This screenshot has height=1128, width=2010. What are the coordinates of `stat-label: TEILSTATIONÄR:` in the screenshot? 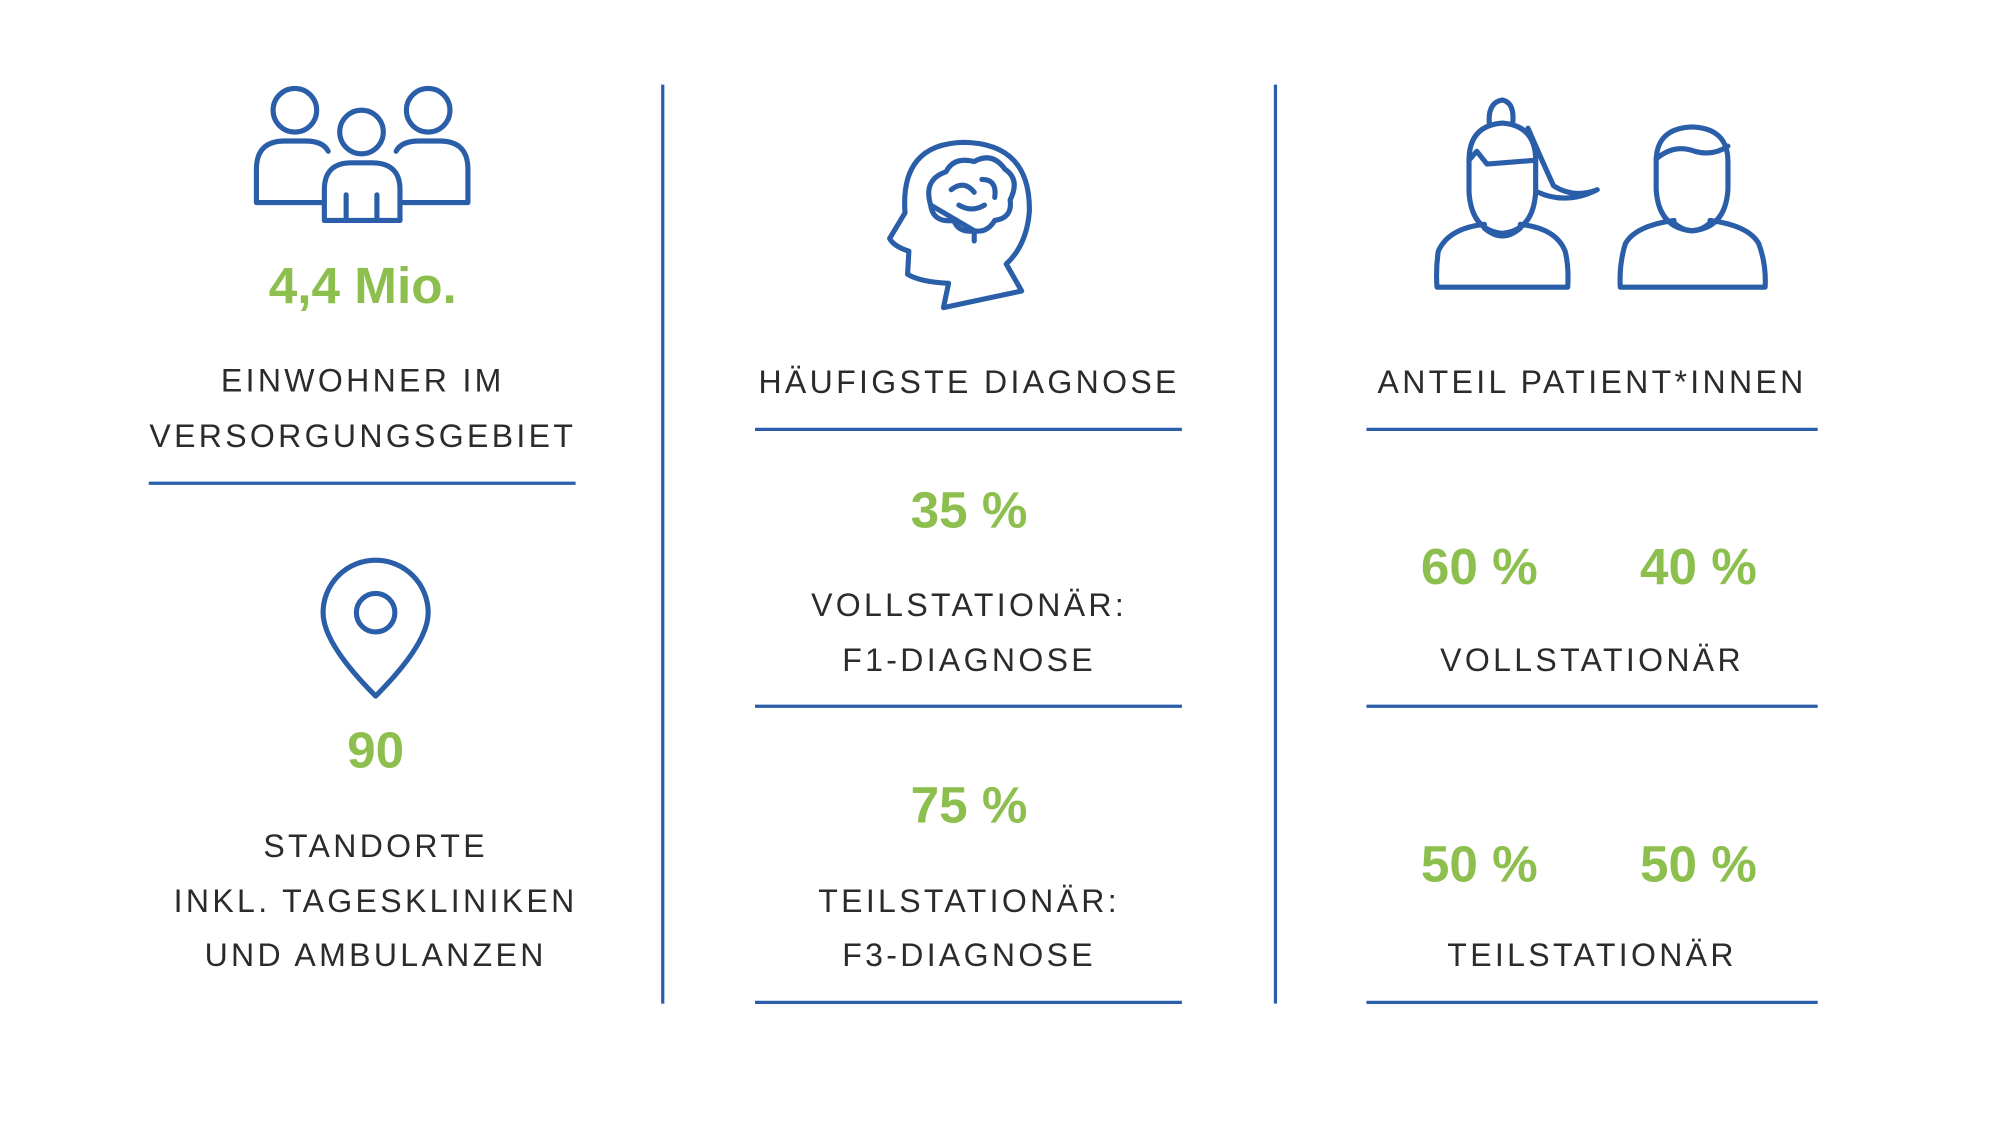 It's located at (969, 901).